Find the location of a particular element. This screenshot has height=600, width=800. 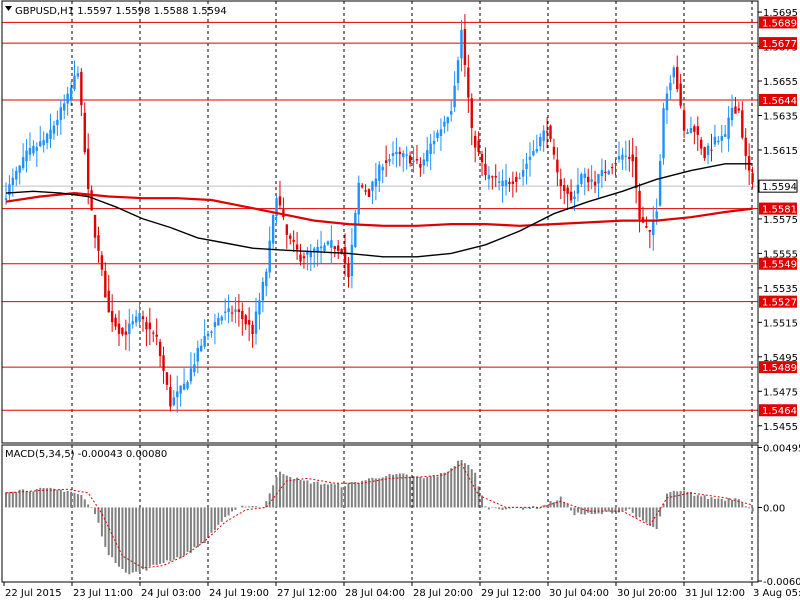

symbol-header: GBPUSD,H1 1.5597 1.5598 1.5588 1.5594 is located at coordinates (121, 11).